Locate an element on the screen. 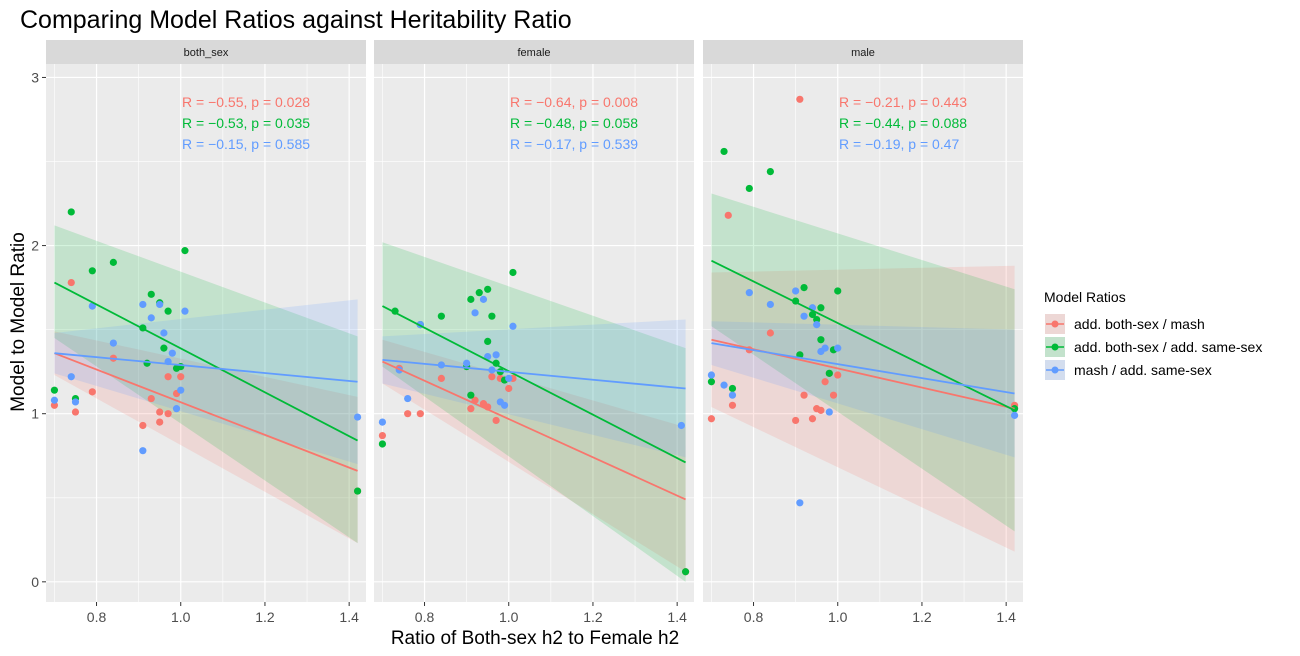 This screenshot has height=656, width=1300. y-tick-label: 1 is located at coordinates (35, 414).